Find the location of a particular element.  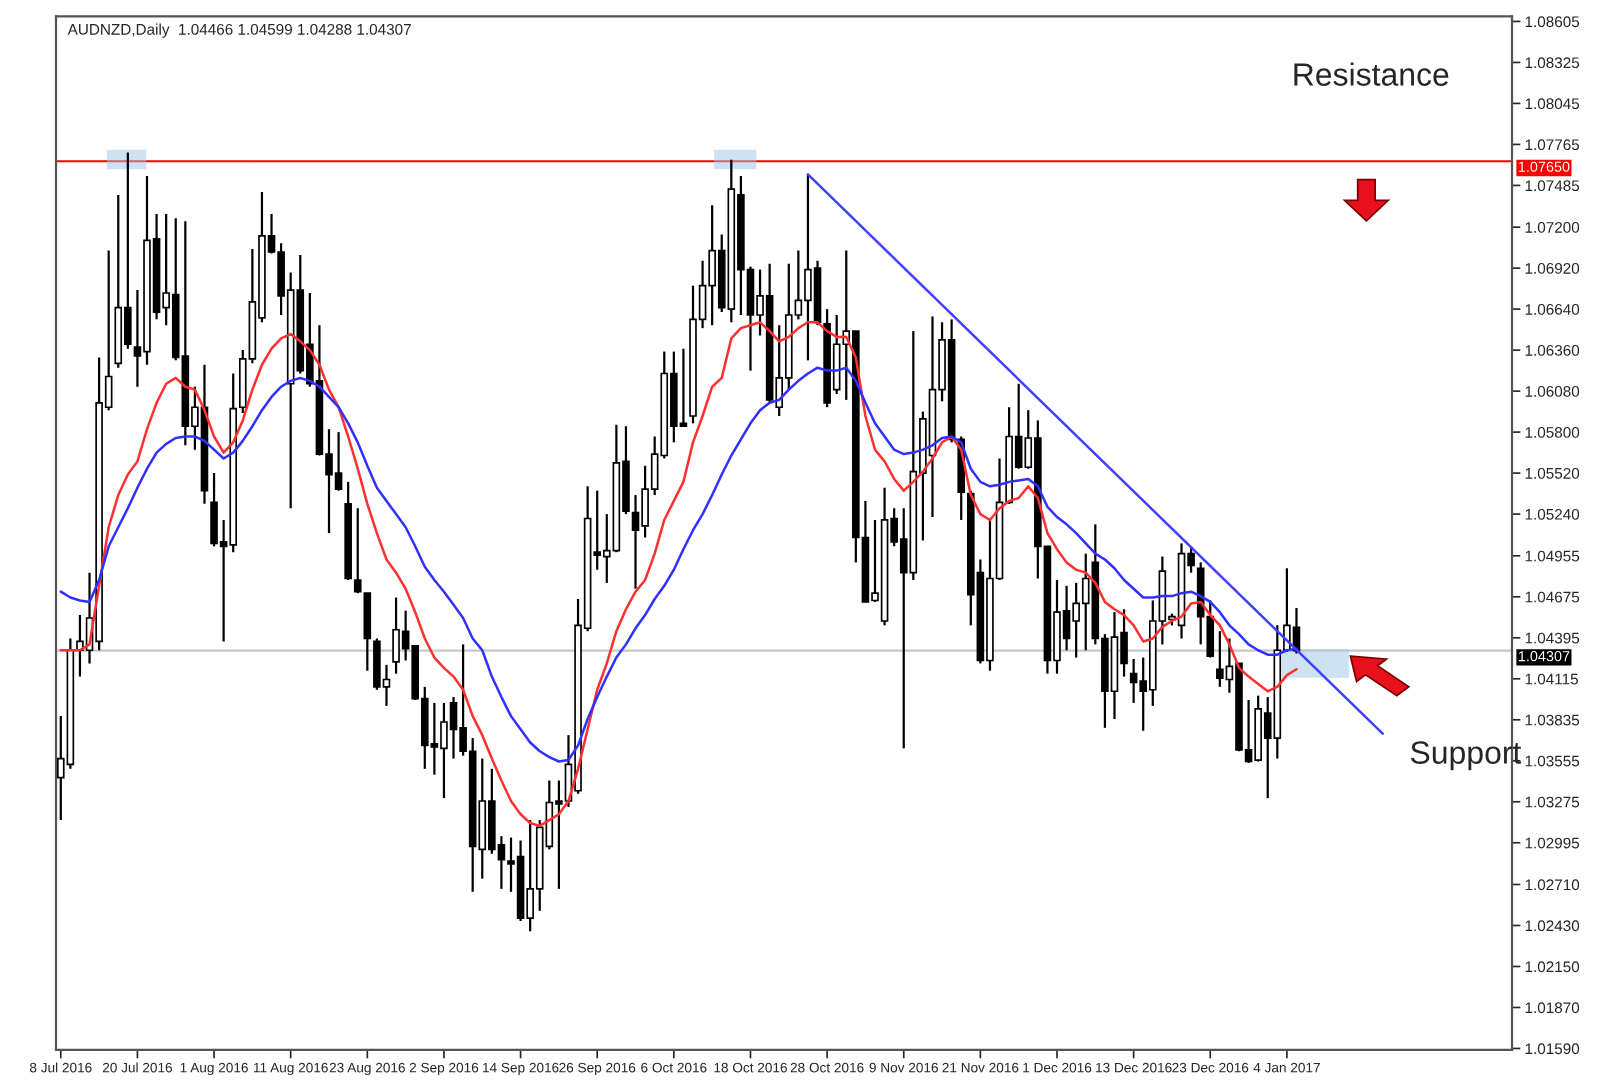

annotation: Resistance is located at coordinates (1371, 74).